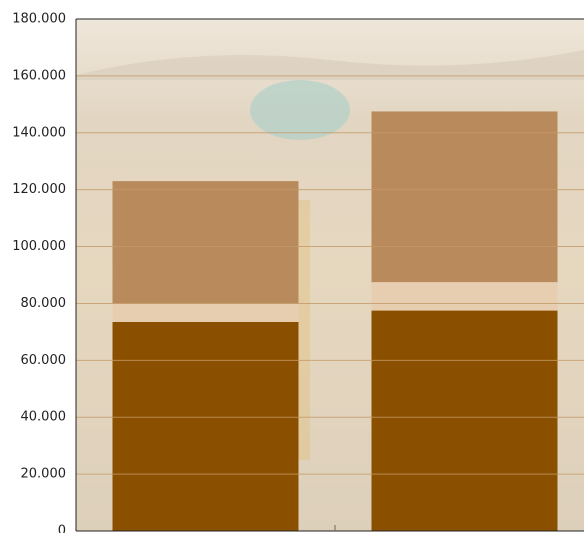 The image size is (584, 533). Describe the element at coordinates (44, 360) in the screenshot. I see `y-tick-label: 60.000` at that location.